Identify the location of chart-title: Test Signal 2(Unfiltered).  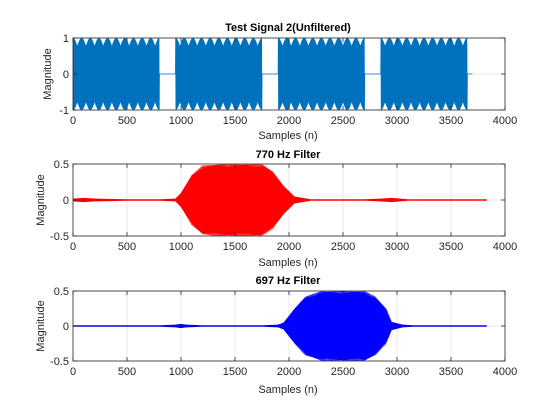
(288, 28).